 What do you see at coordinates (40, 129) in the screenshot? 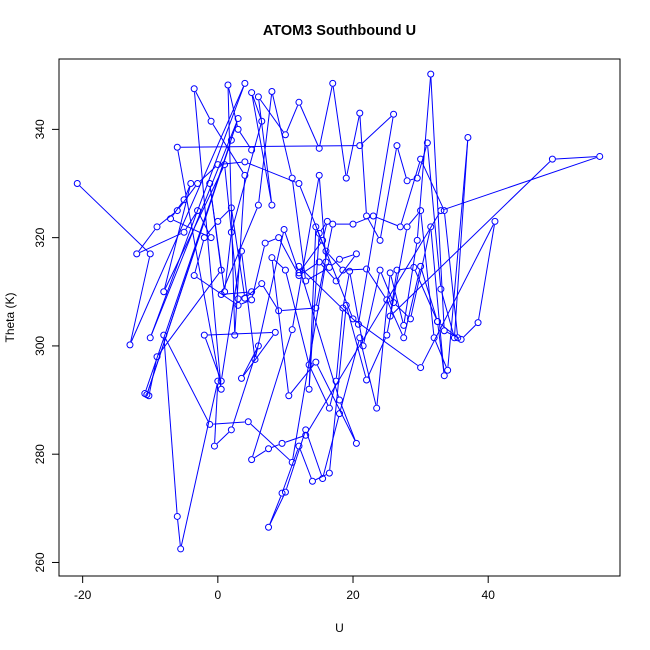
I see `y-tick-label: 340` at bounding box center [40, 129].